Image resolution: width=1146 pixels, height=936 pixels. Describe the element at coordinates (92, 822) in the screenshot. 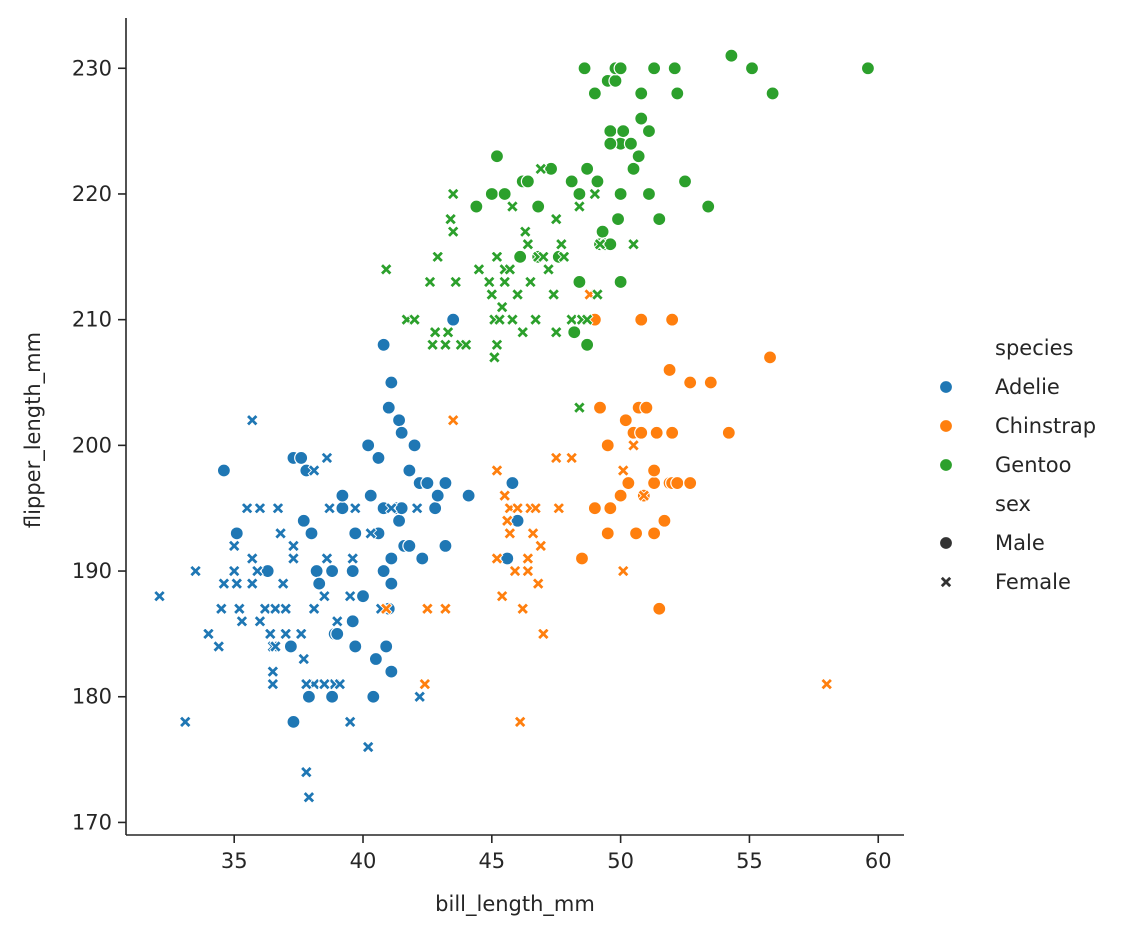

I see `y-tick-label: 170` at that location.